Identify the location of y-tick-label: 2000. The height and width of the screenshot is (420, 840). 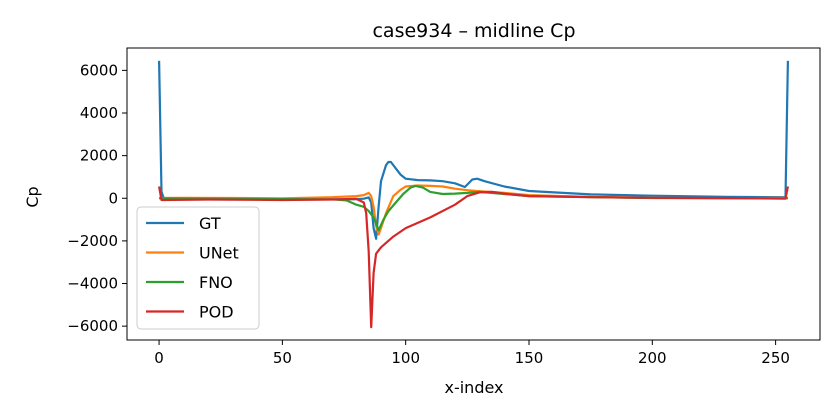
(99, 156).